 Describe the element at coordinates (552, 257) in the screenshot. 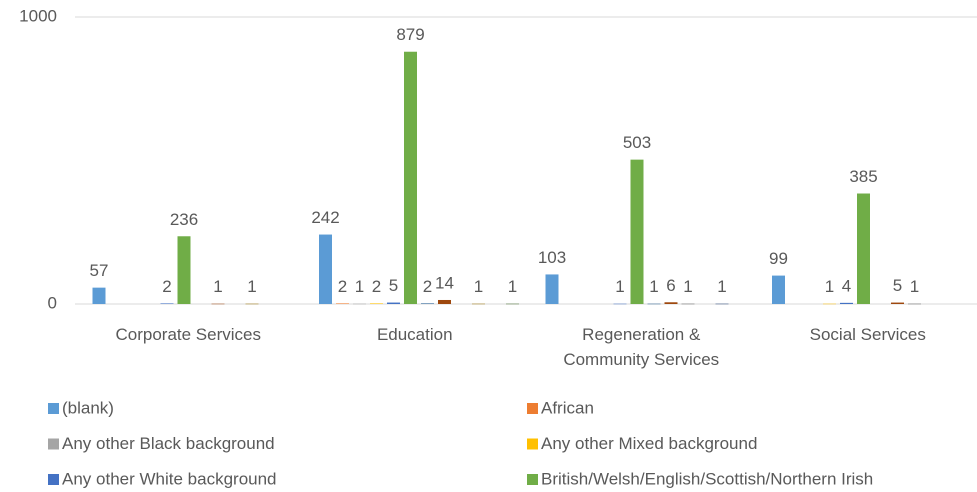

I see `data-label: 103` at that location.